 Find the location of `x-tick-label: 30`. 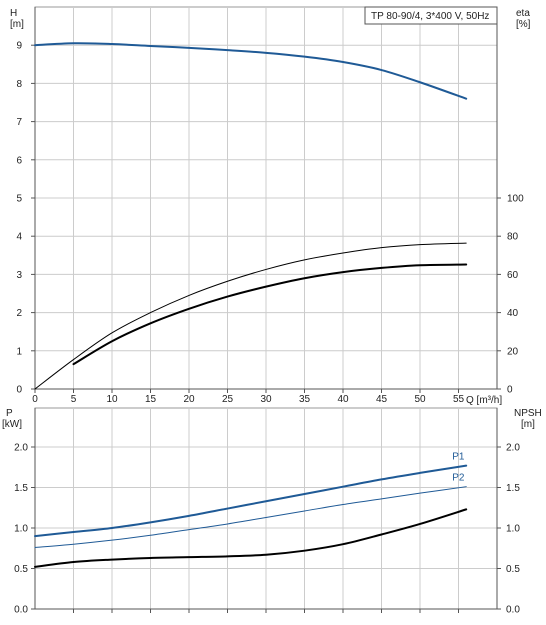

x-tick-label: 30 is located at coordinates (266, 399).